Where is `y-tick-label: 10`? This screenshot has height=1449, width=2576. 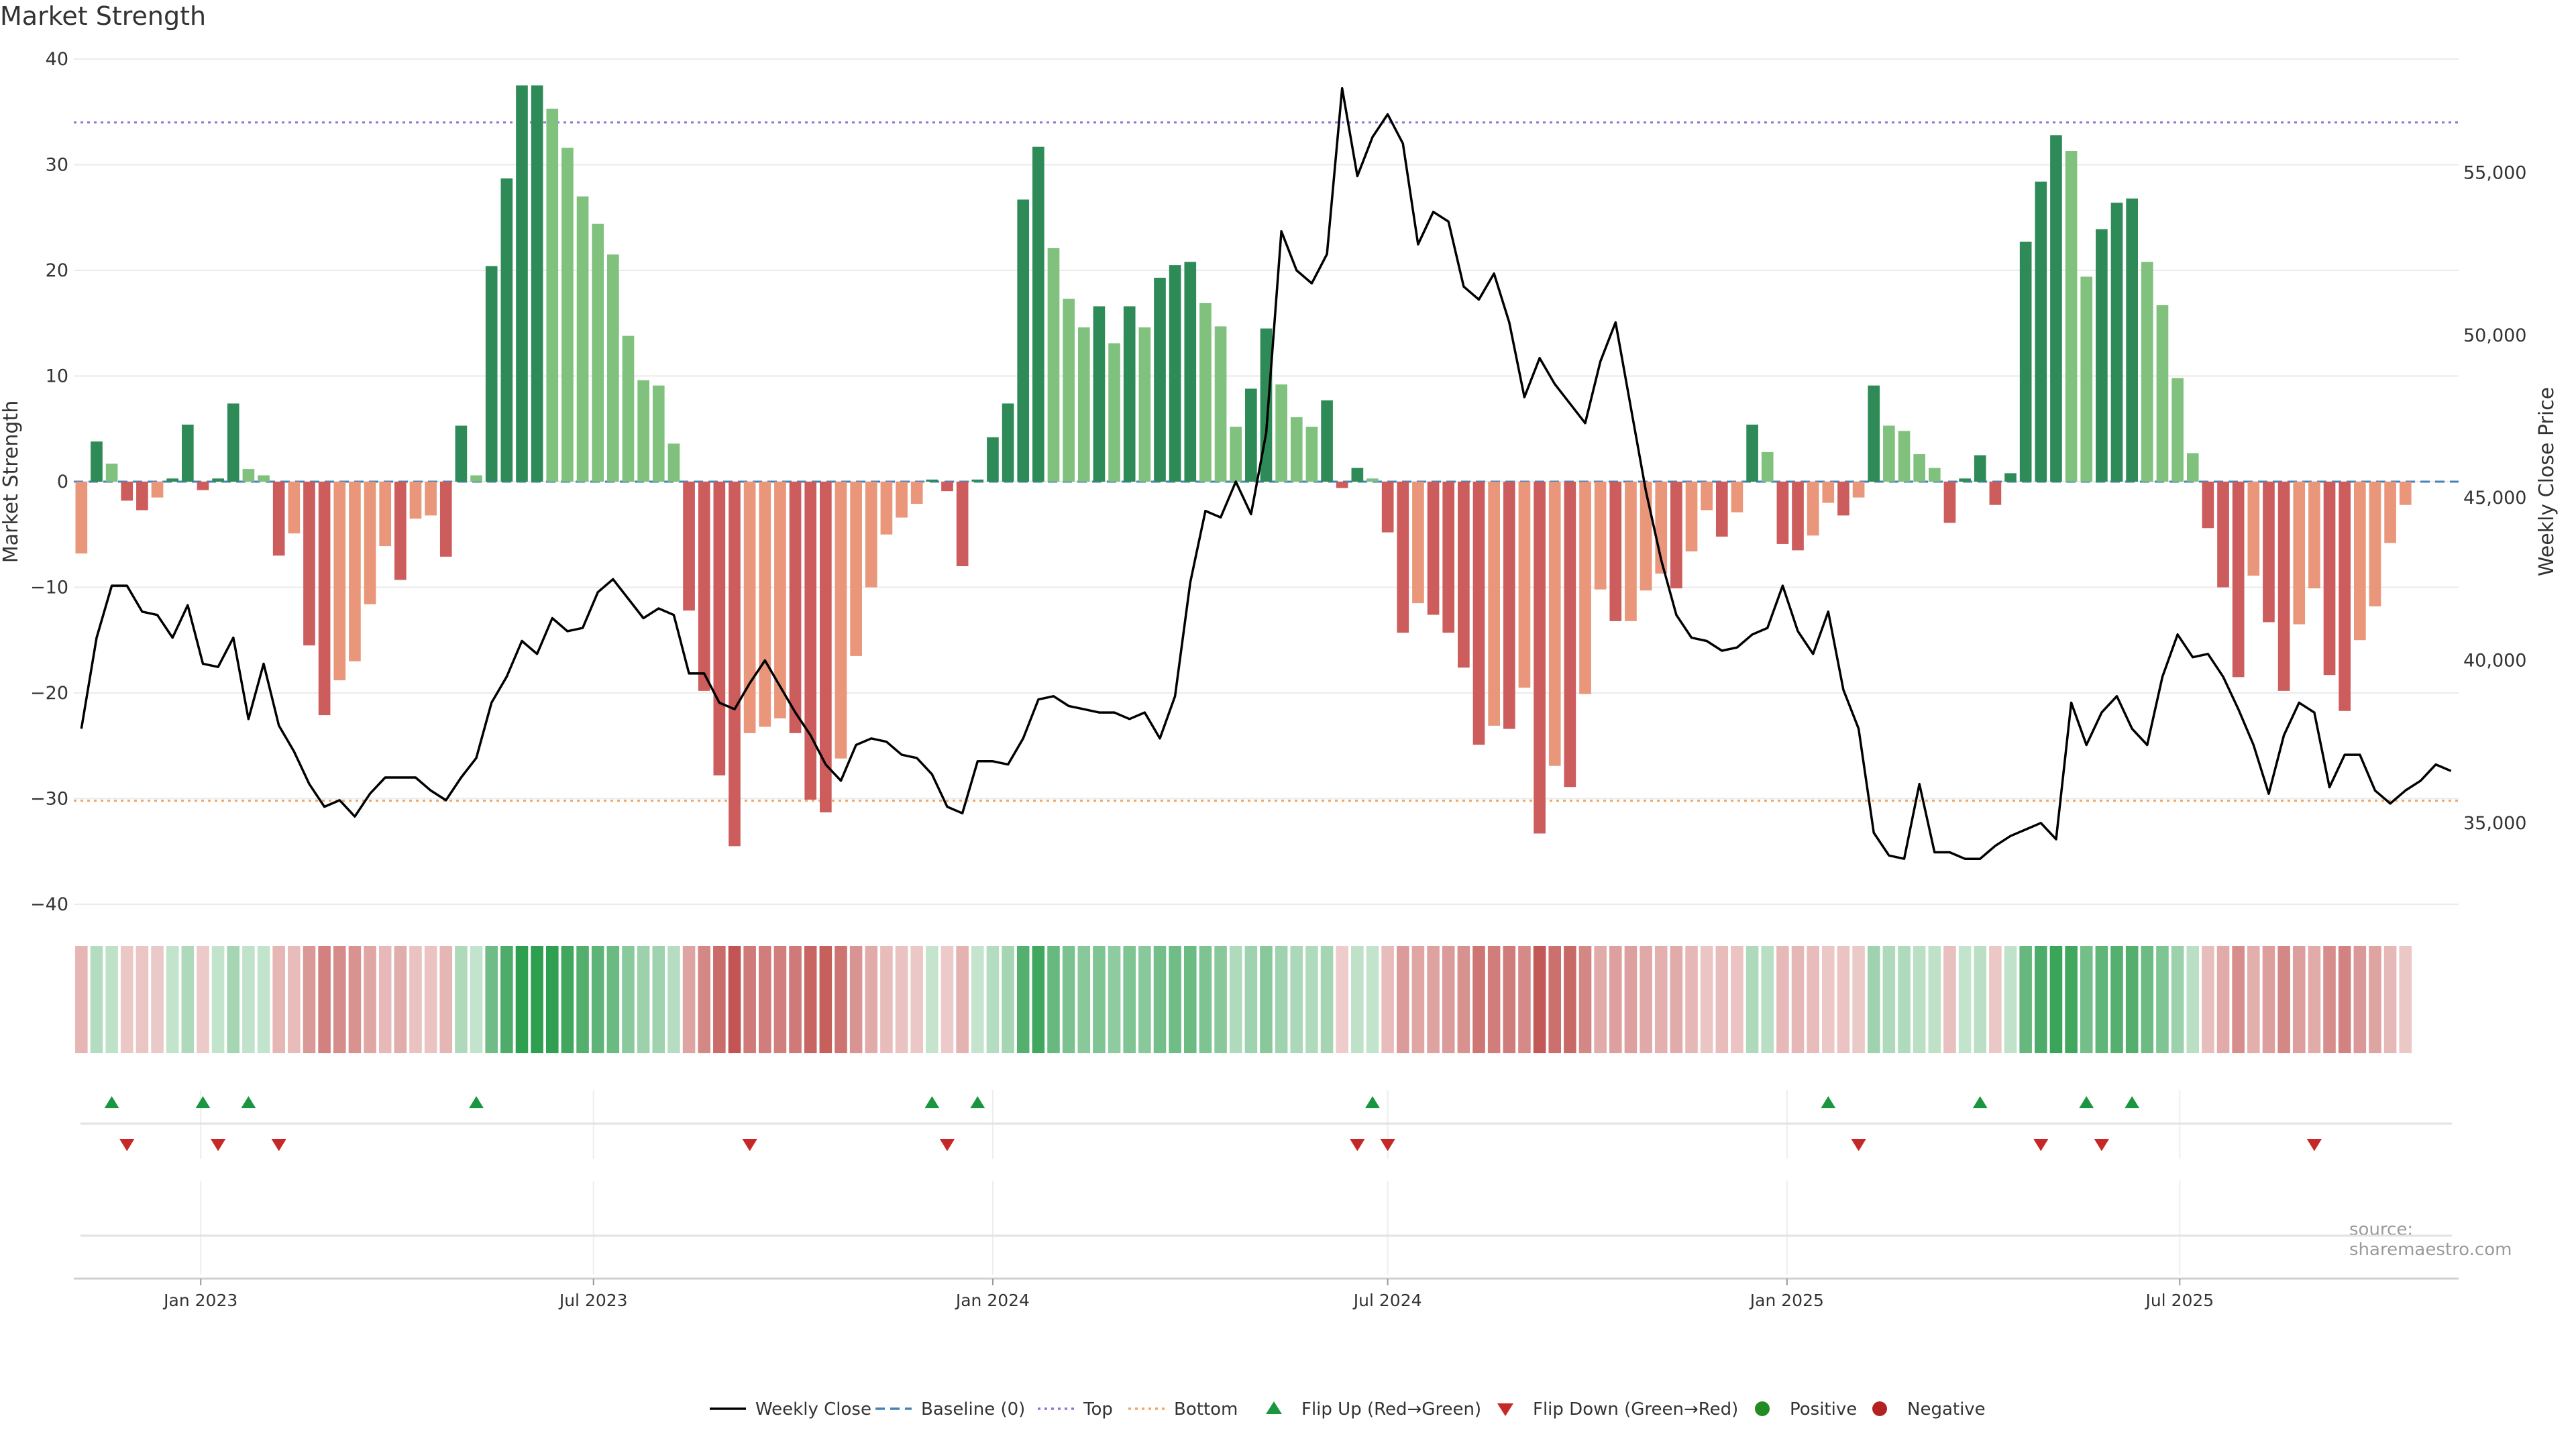
y-tick-label: 10 is located at coordinates (57, 376).